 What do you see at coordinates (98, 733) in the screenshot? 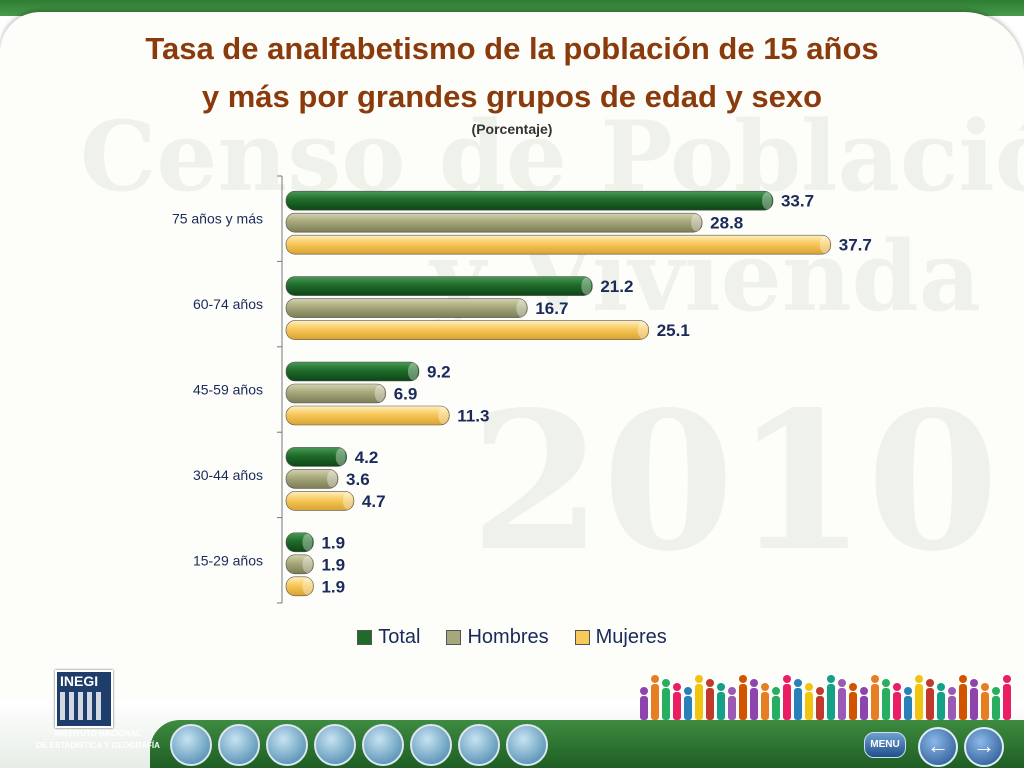
I see `institute-name-line1: INSTITUTO NACIONAL` at bounding box center [98, 733].